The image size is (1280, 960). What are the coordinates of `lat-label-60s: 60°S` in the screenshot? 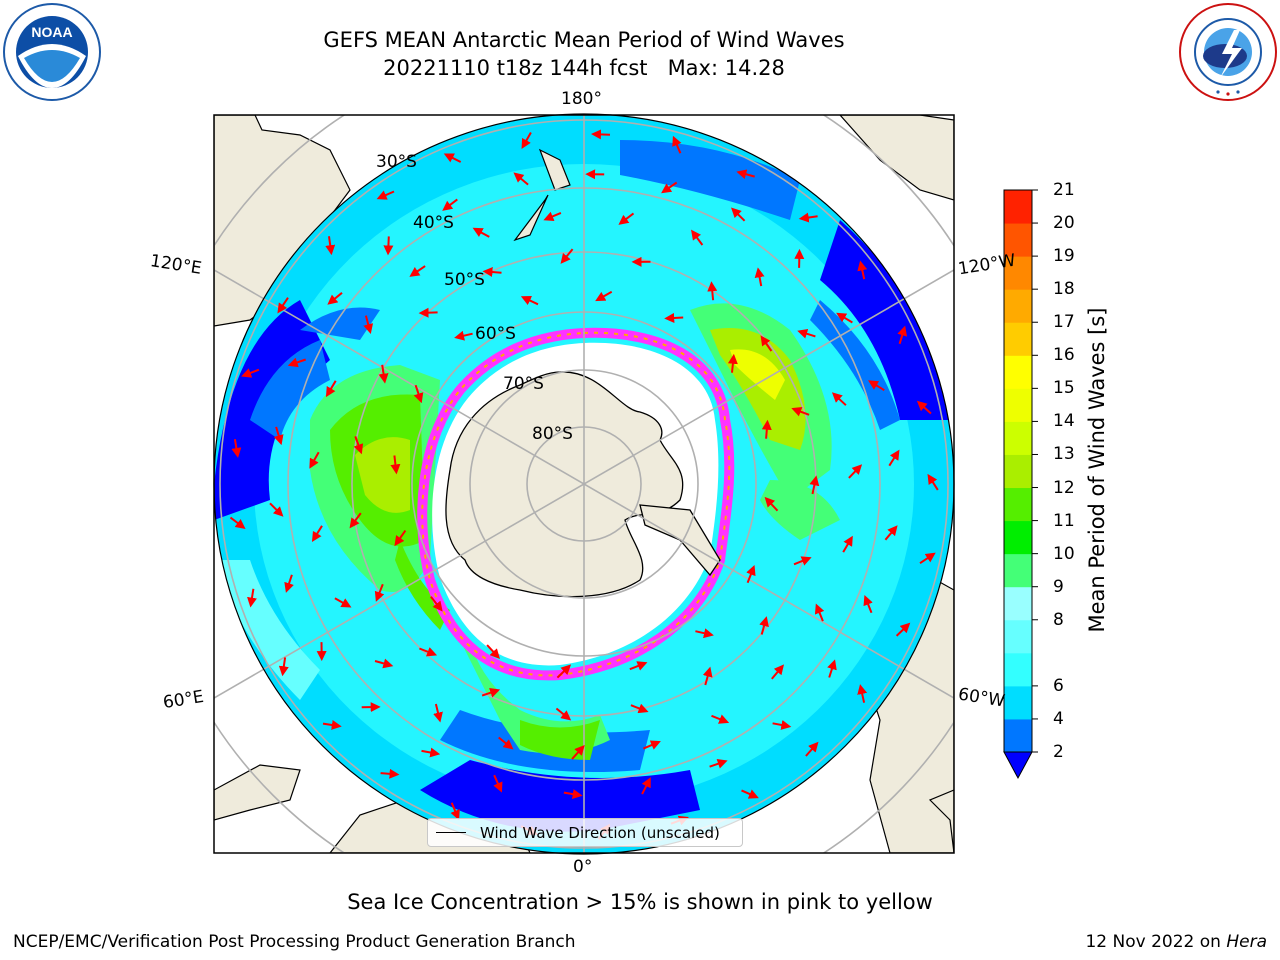 It's located at (495, 334).